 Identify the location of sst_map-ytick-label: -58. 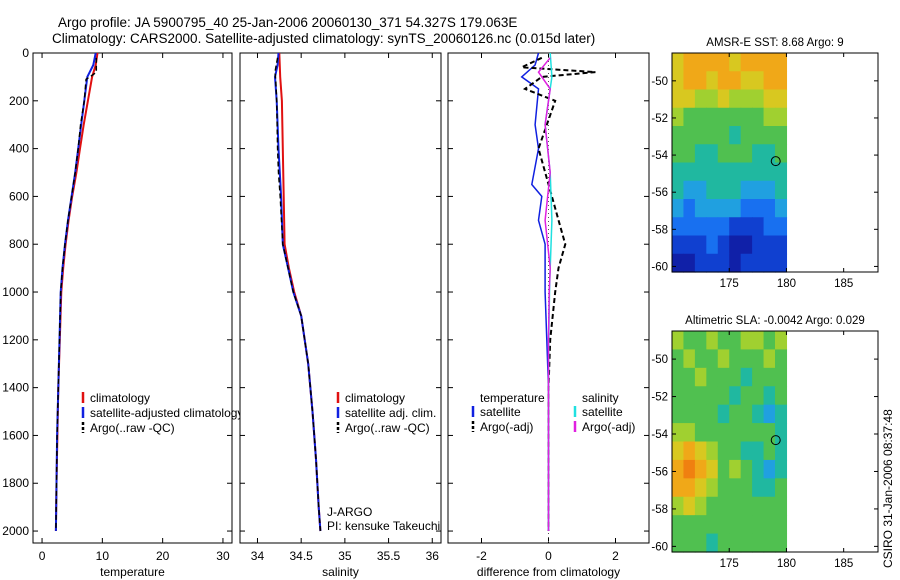
(659, 230).